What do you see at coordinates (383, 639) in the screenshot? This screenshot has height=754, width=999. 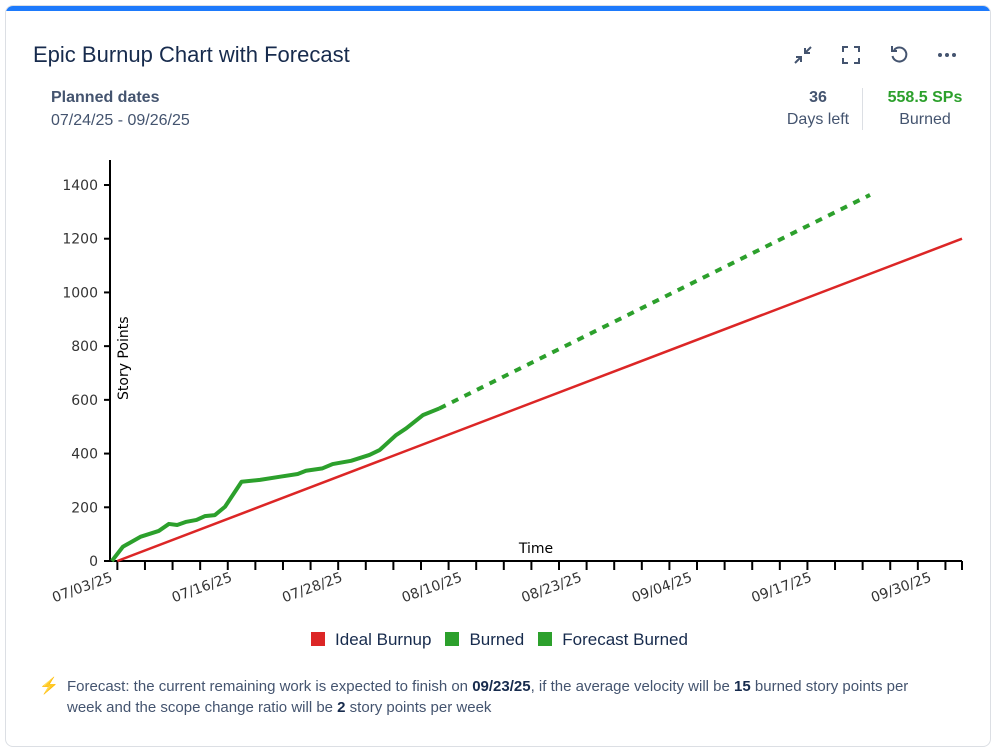 I see `legend-label: Ideal Burnup` at bounding box center [383, 639].